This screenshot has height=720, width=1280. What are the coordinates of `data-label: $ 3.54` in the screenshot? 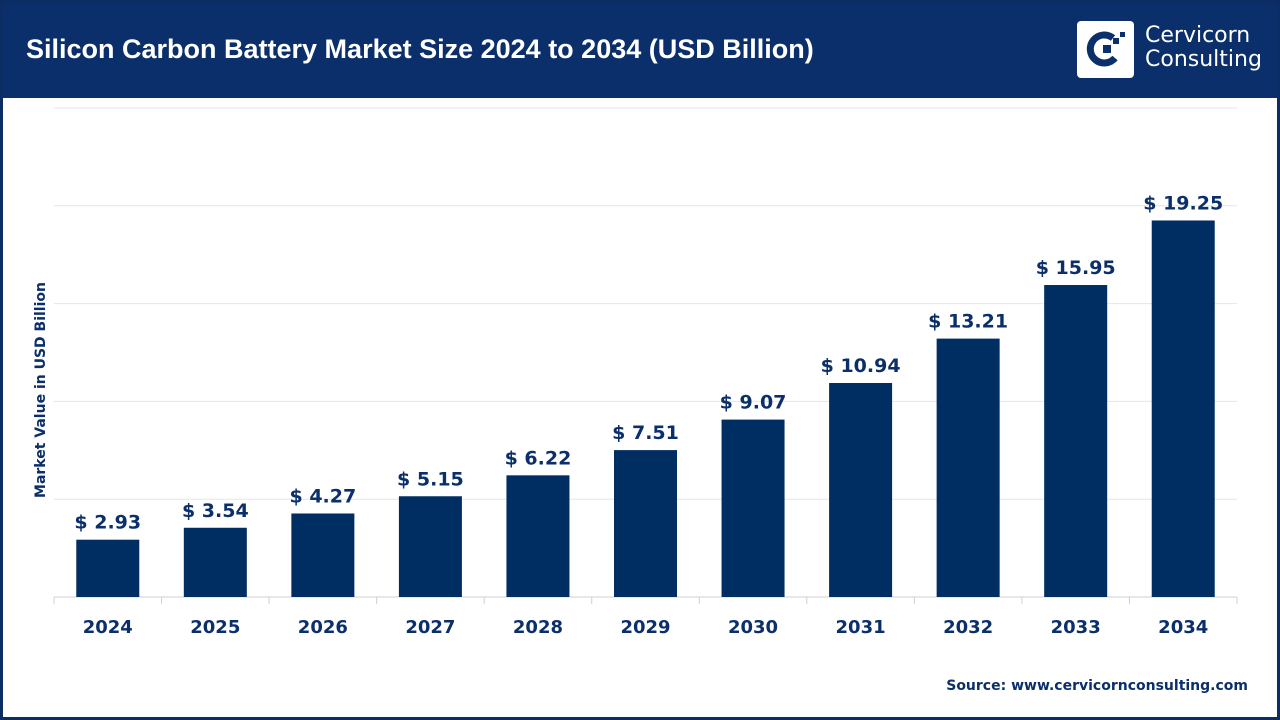 It's located at (215, 511).